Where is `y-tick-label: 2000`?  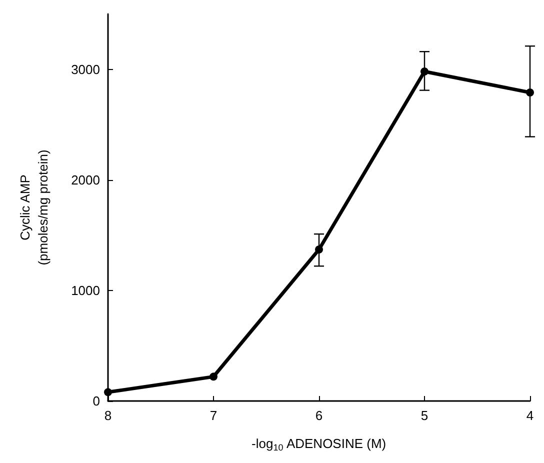 y-tick-label: 2000 is located at coordinates (85, 180).